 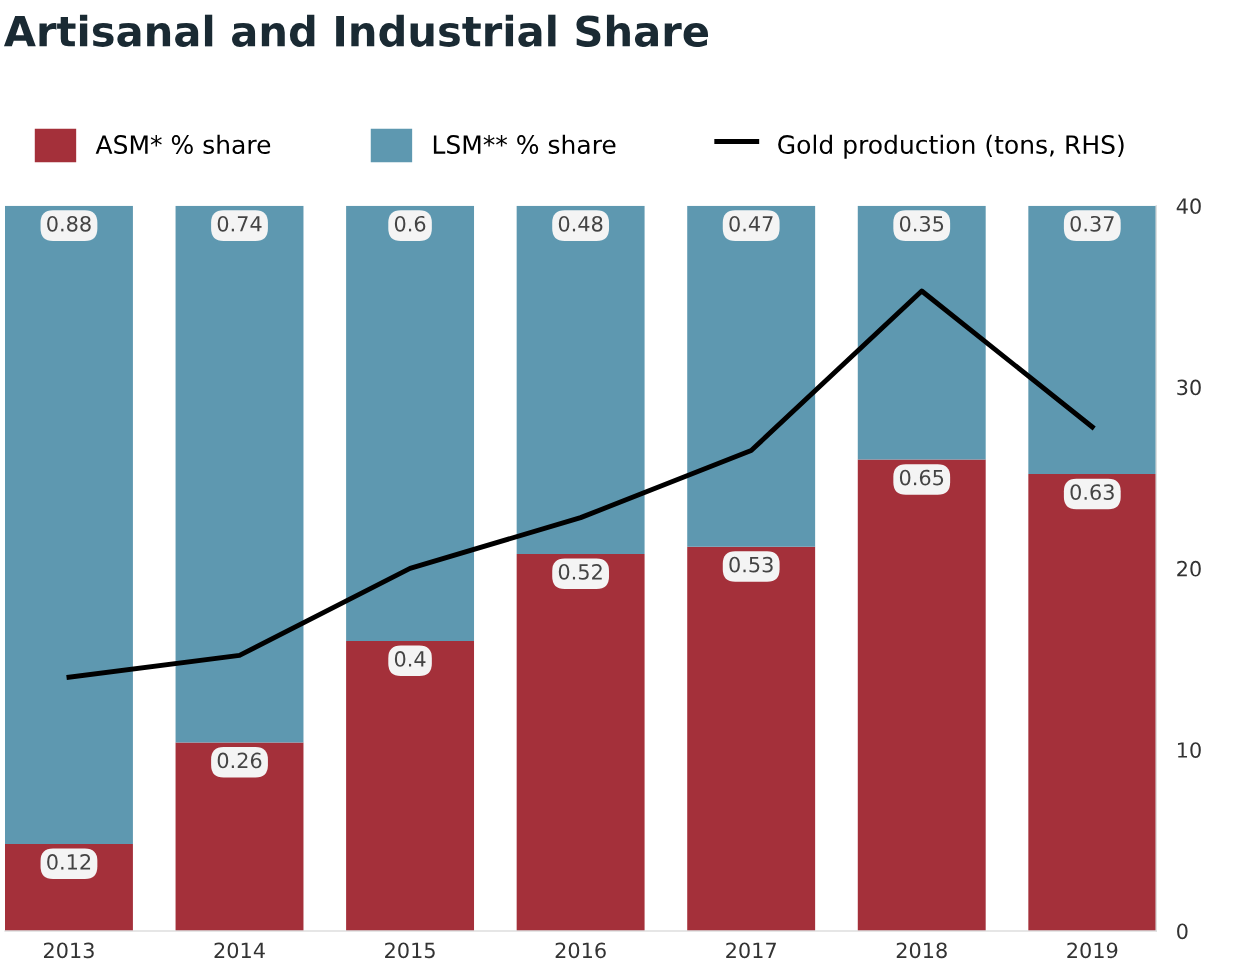 What do you see at coordinates (1189, 750) in the screenshot?
I see `y2-tick-label: 10` at bounding box center [1189, 750].